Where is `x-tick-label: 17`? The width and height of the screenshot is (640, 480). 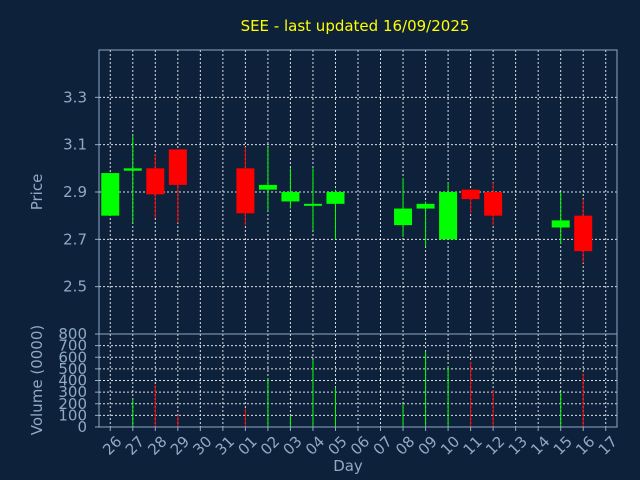
x-tick-label: 17 is located at coordinates (608, 446).